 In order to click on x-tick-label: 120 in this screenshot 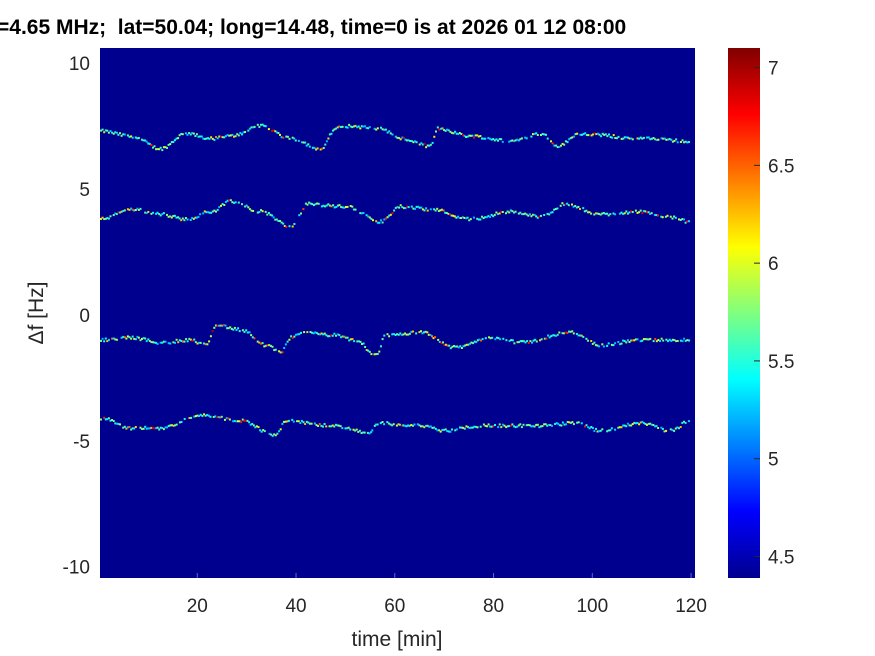, I will do `click(691, 606)`.